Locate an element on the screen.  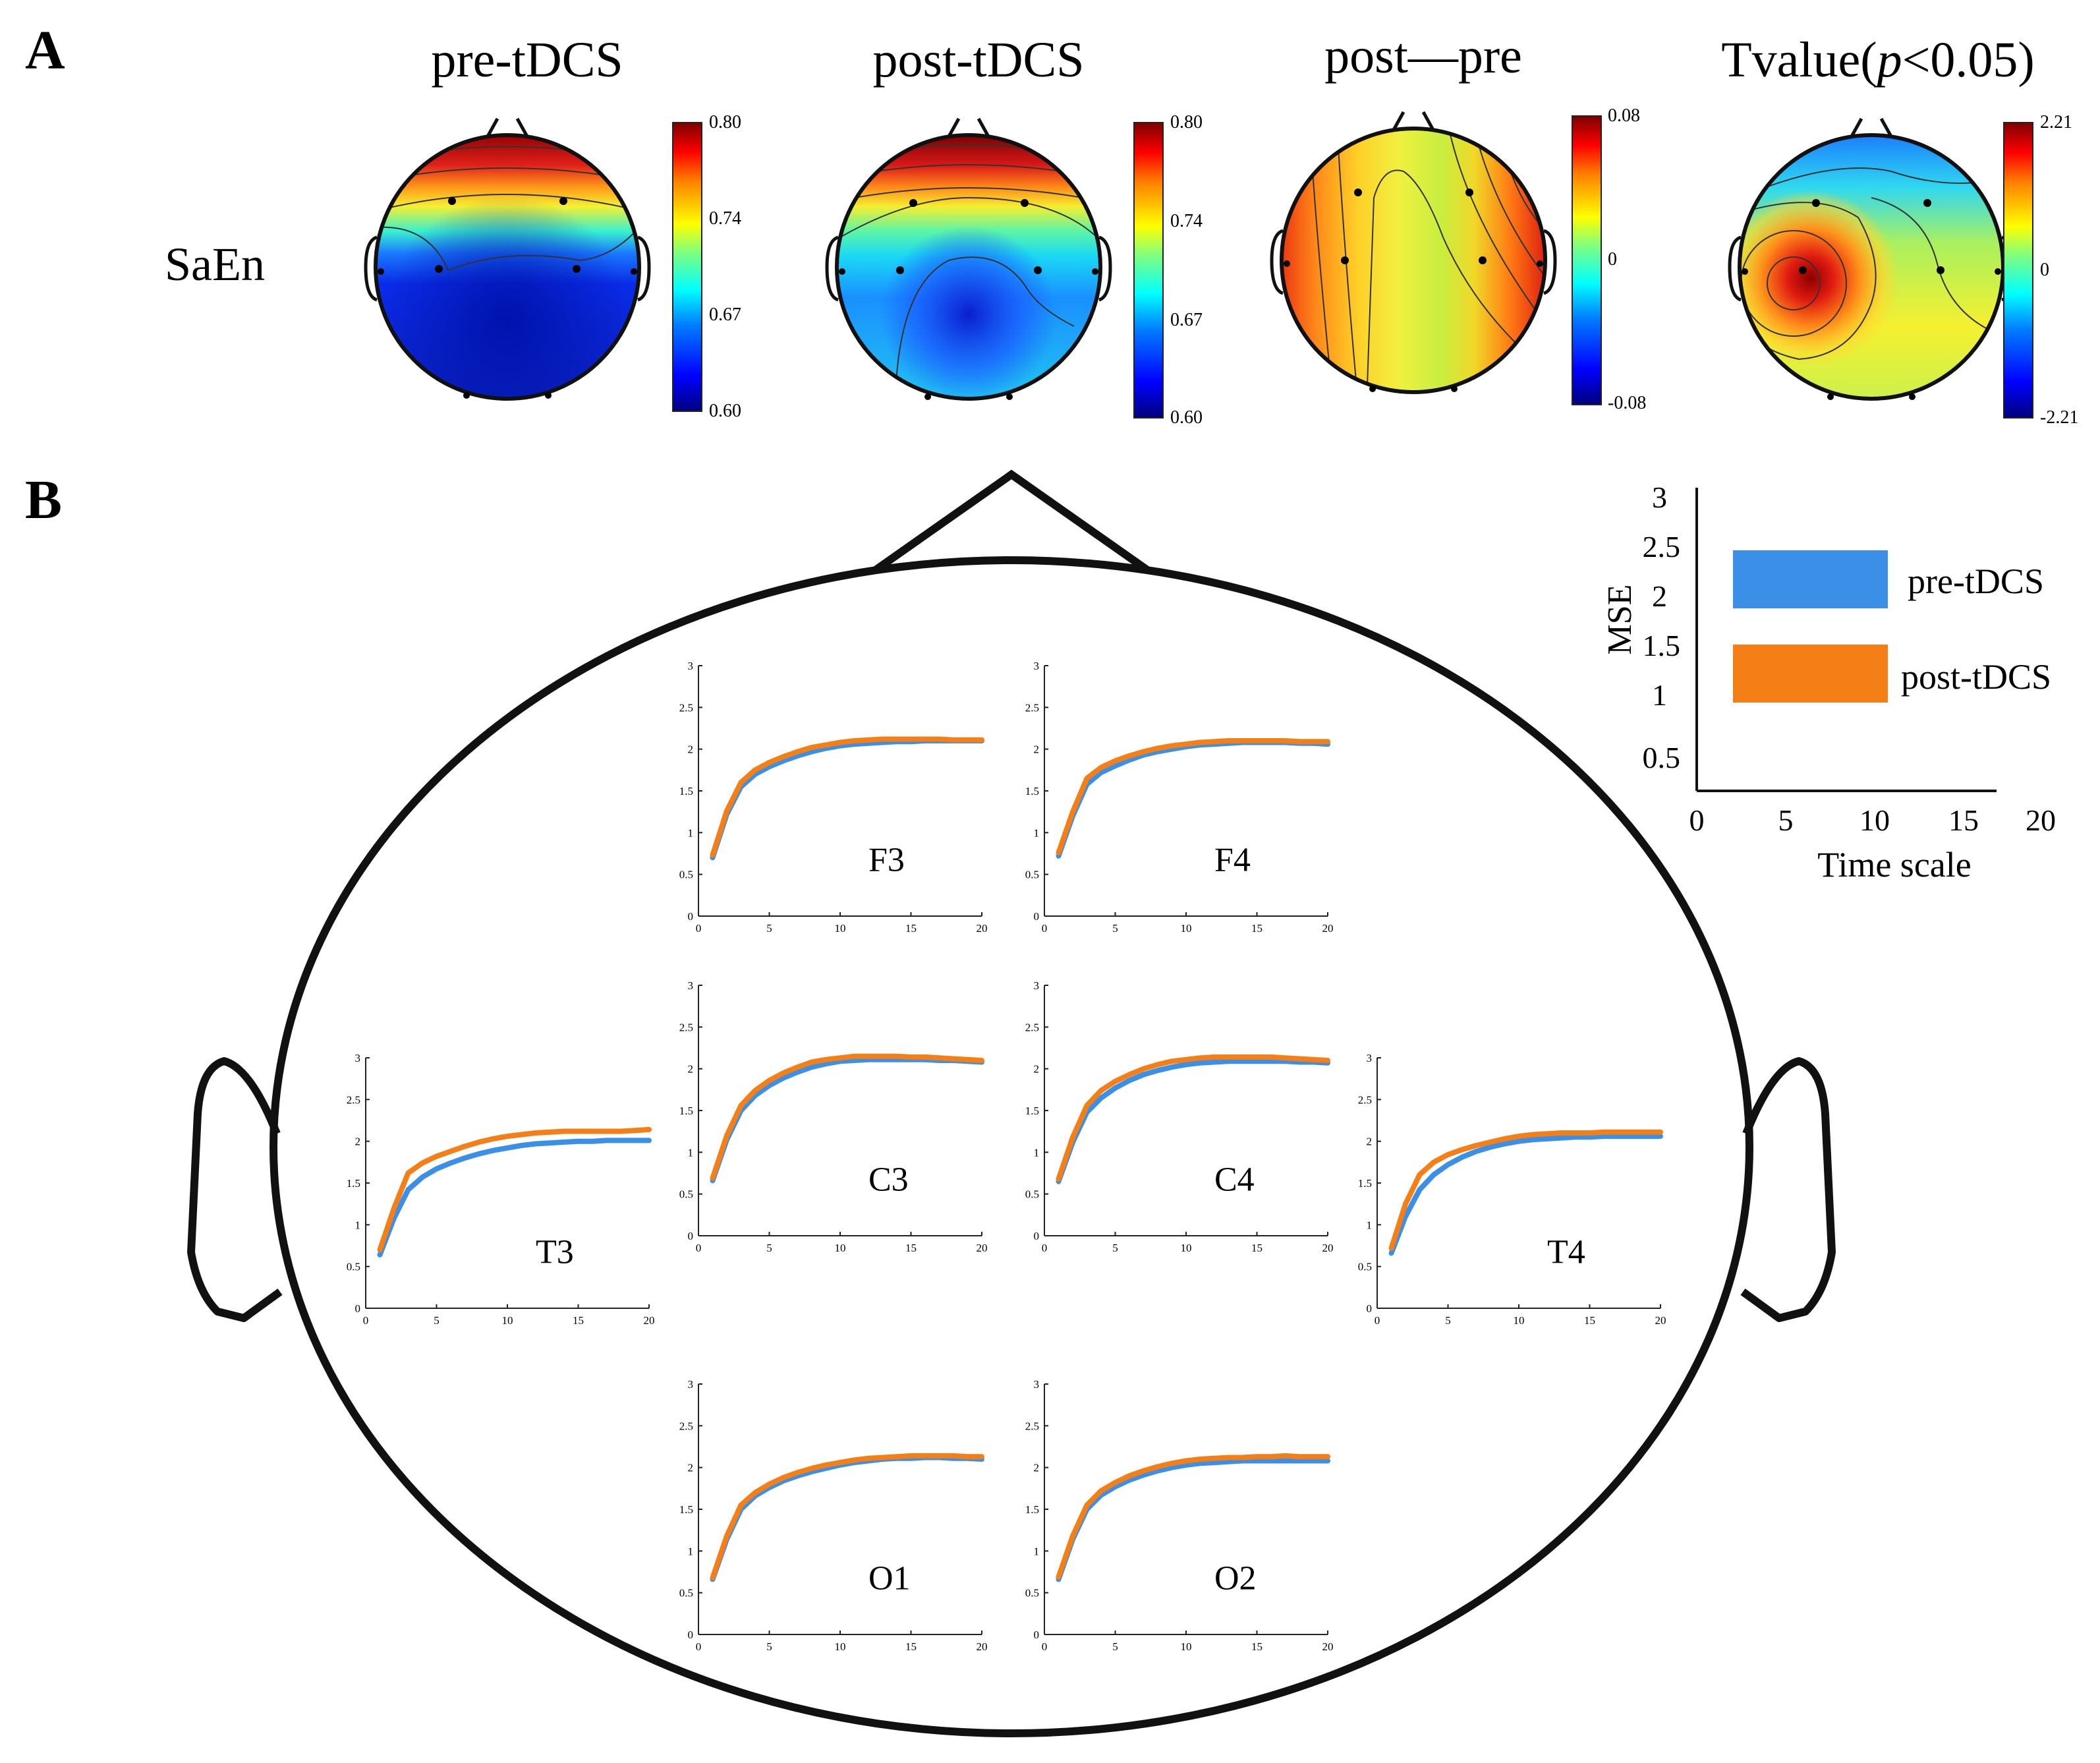
colorbar-tvalue-tick: 0 is located at coordinates (2045, 270).